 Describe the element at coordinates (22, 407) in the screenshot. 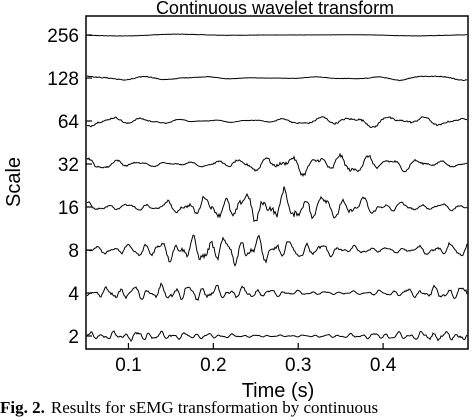

I see `caption-label: Fig. 2.` at that location.